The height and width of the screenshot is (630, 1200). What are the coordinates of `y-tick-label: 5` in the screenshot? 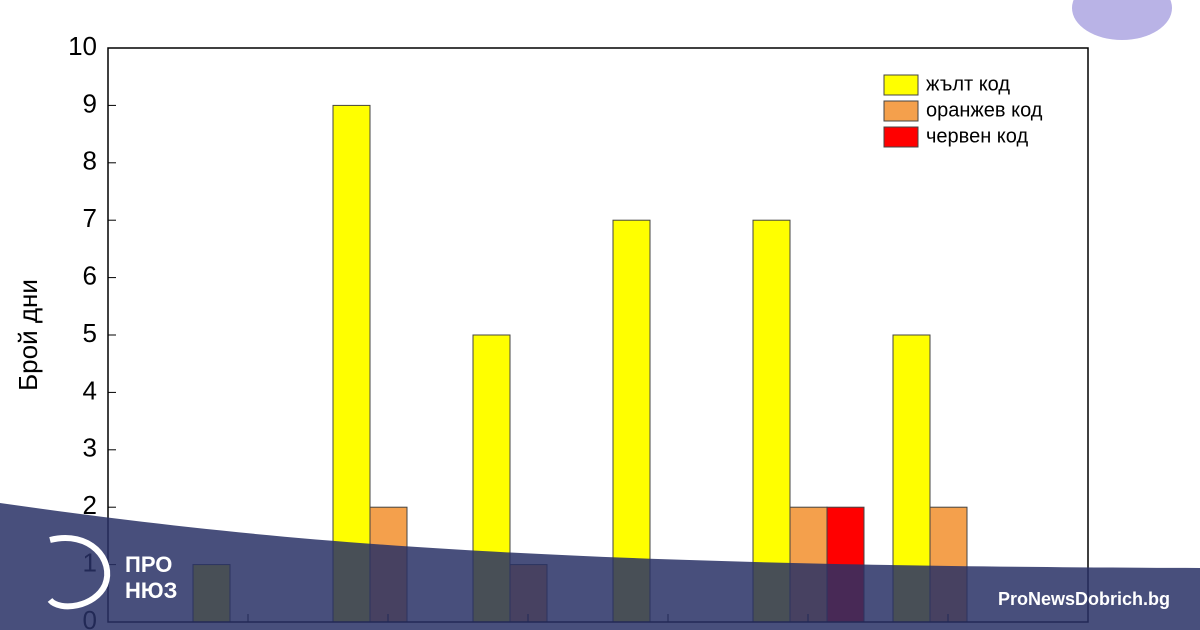 It's located at (90, 333).